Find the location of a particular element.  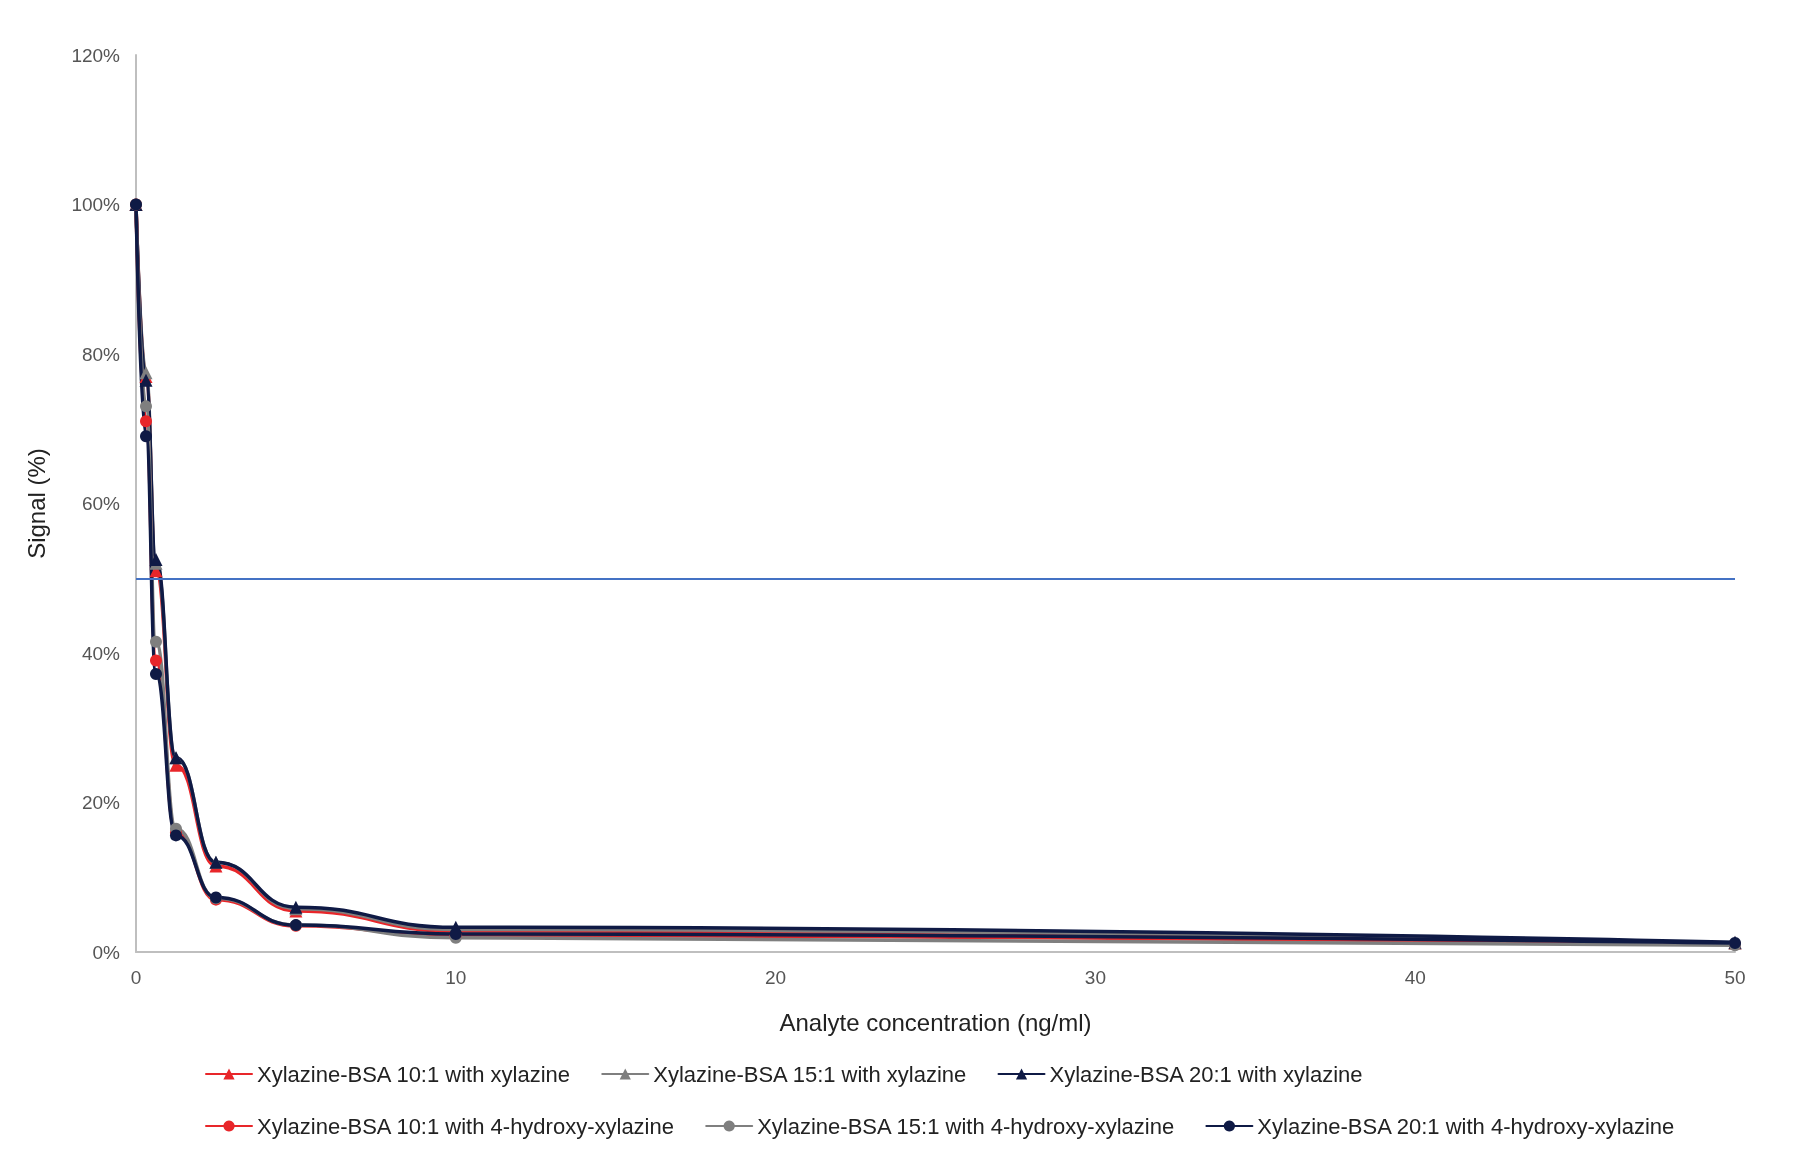

y-tick-label: 100% is located at coordinates (96, 204).